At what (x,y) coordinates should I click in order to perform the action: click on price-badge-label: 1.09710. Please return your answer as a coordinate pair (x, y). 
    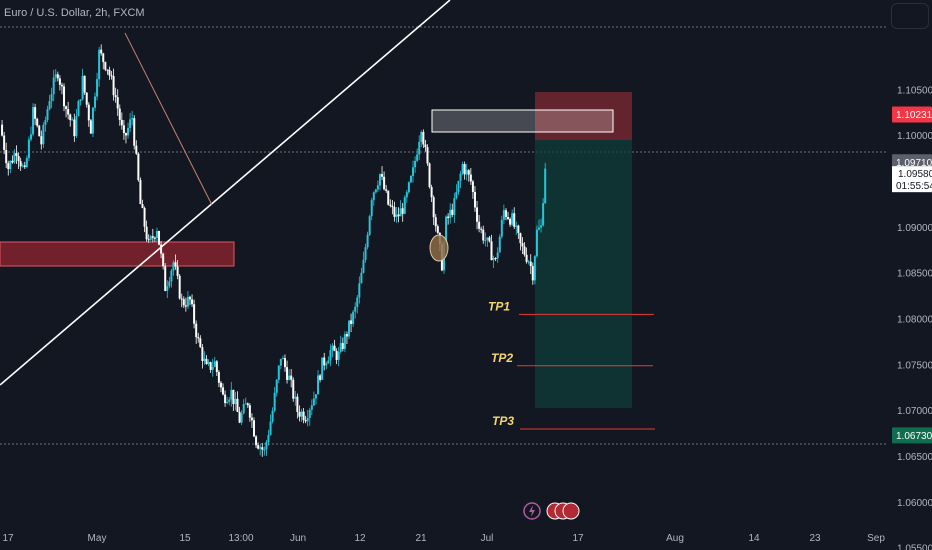
    Looking at the image, I should click on (914, 163).